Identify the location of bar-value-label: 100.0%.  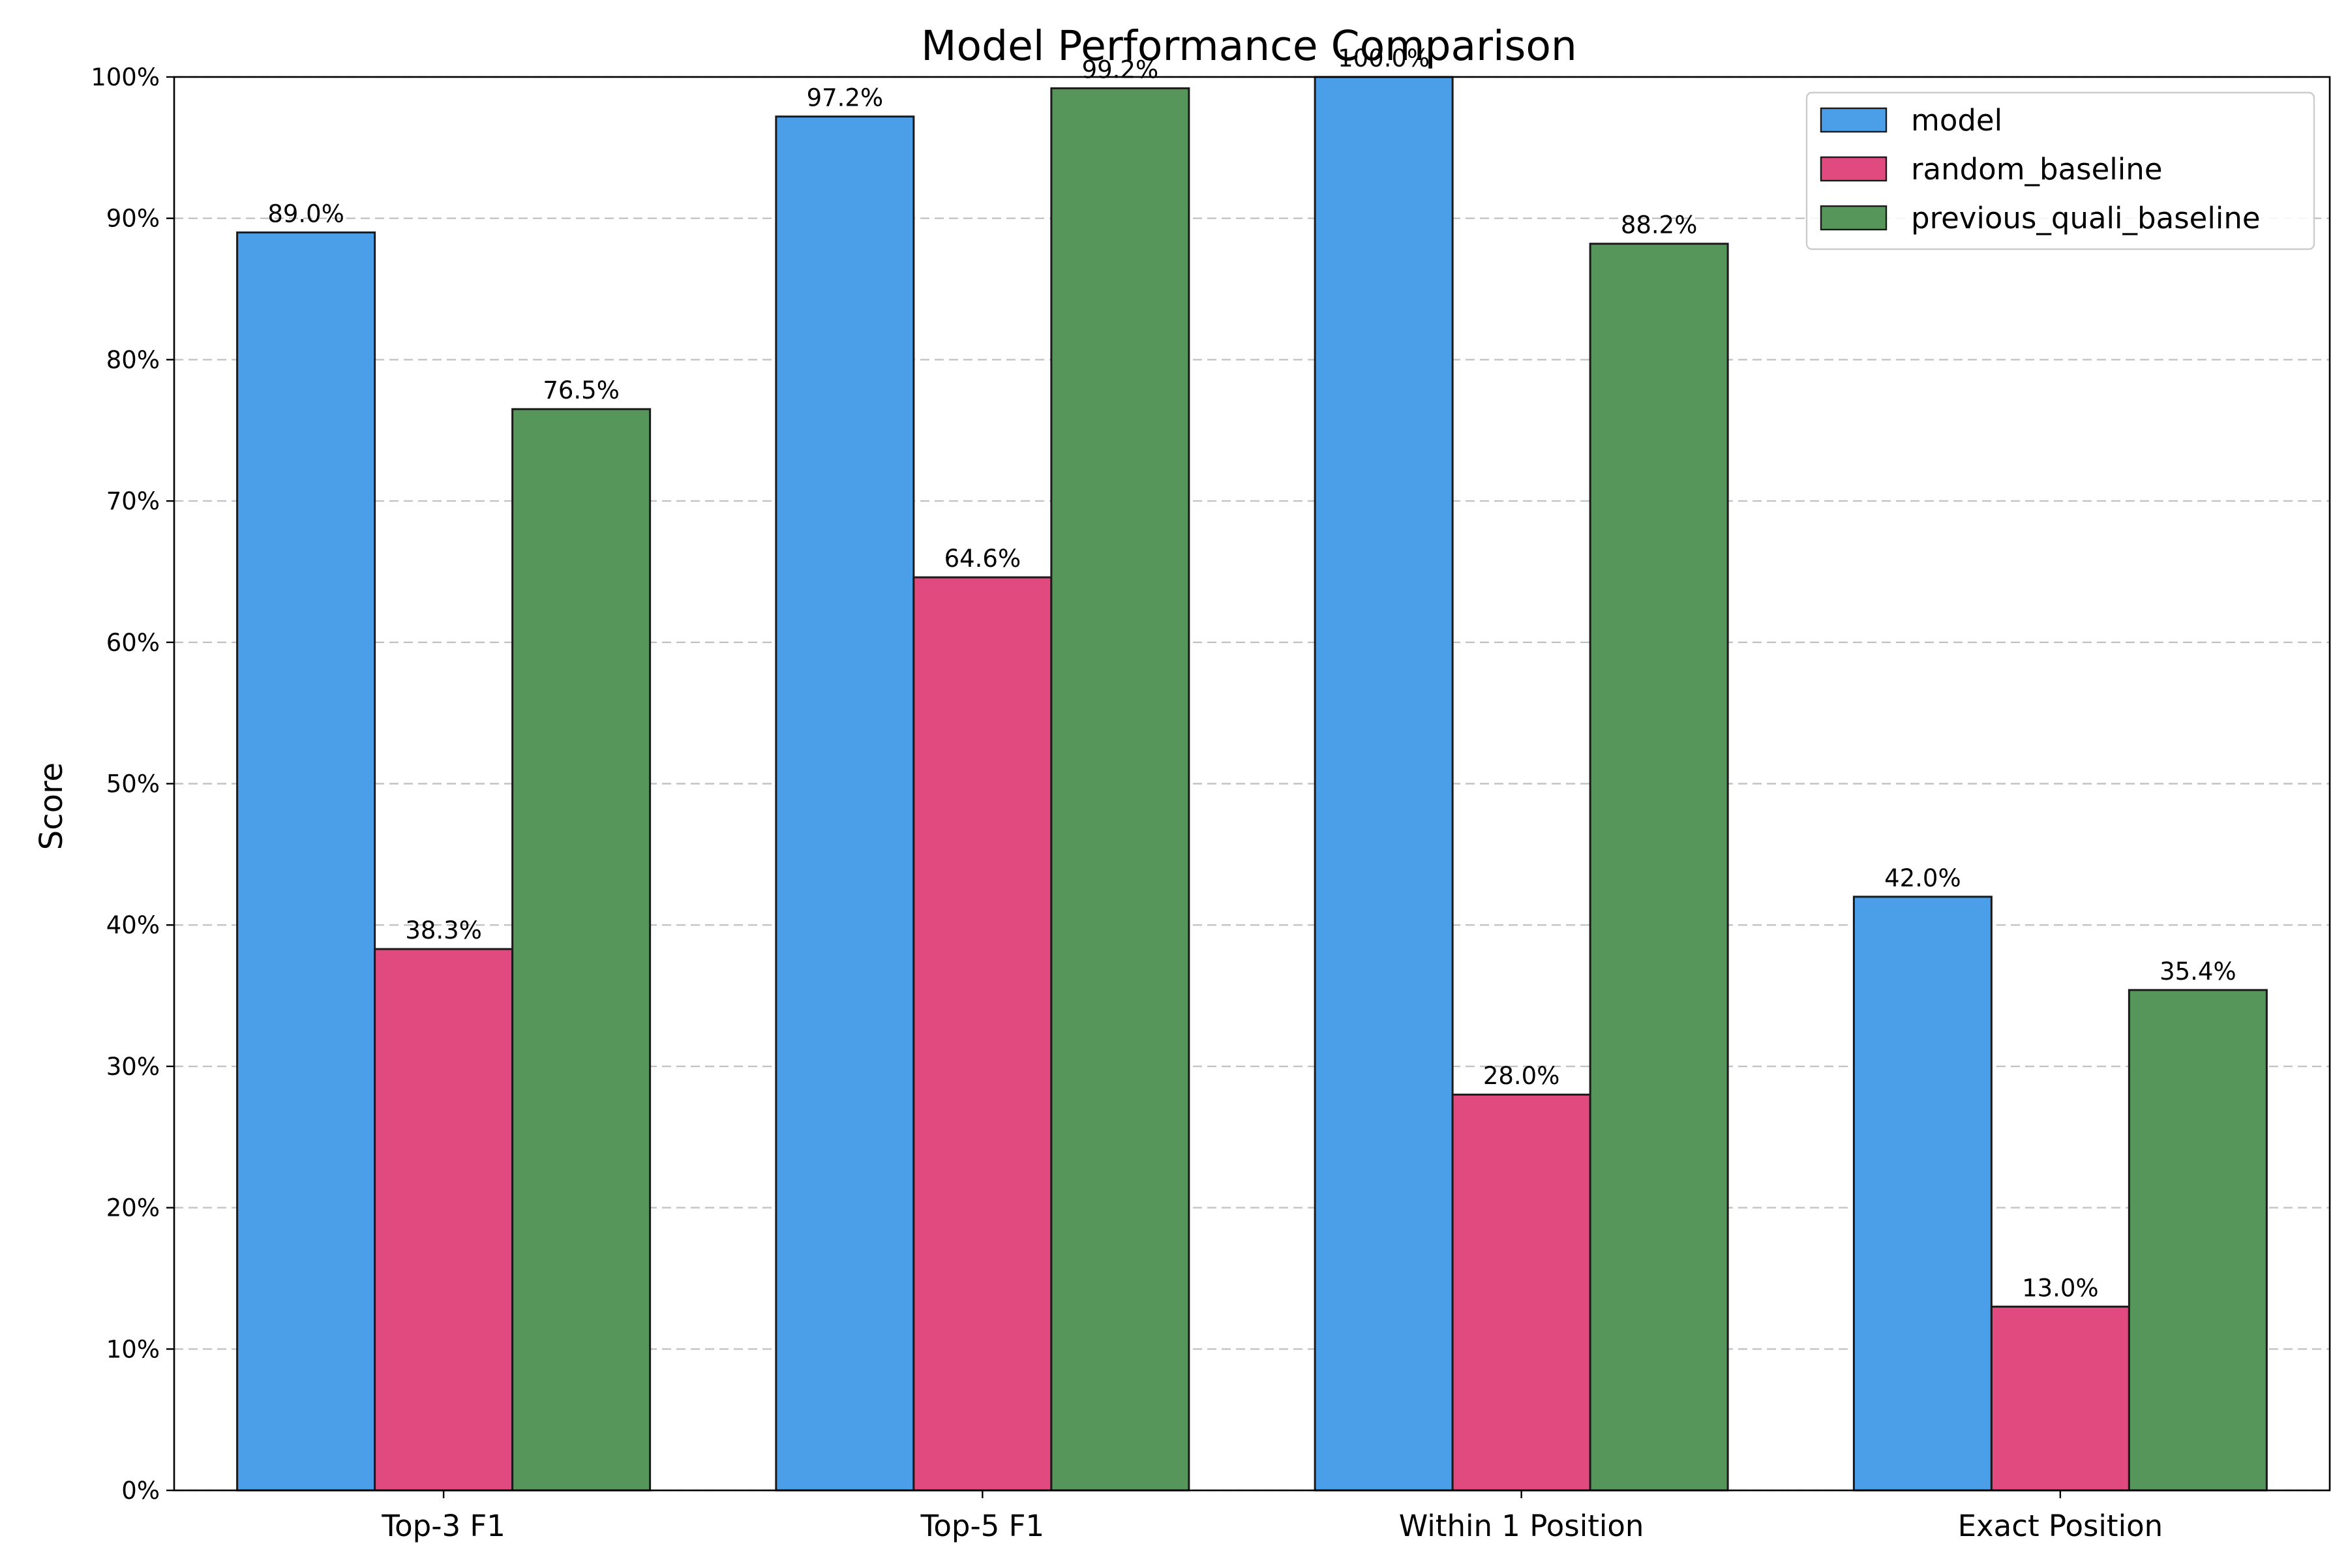
(1384, 58).